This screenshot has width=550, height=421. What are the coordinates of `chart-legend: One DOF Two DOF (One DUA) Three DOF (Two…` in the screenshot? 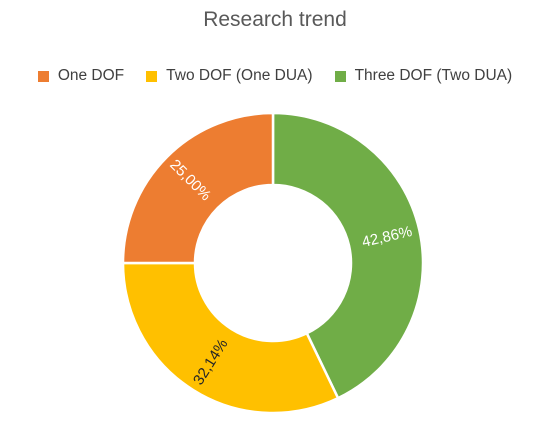 It's located at (275, 76).